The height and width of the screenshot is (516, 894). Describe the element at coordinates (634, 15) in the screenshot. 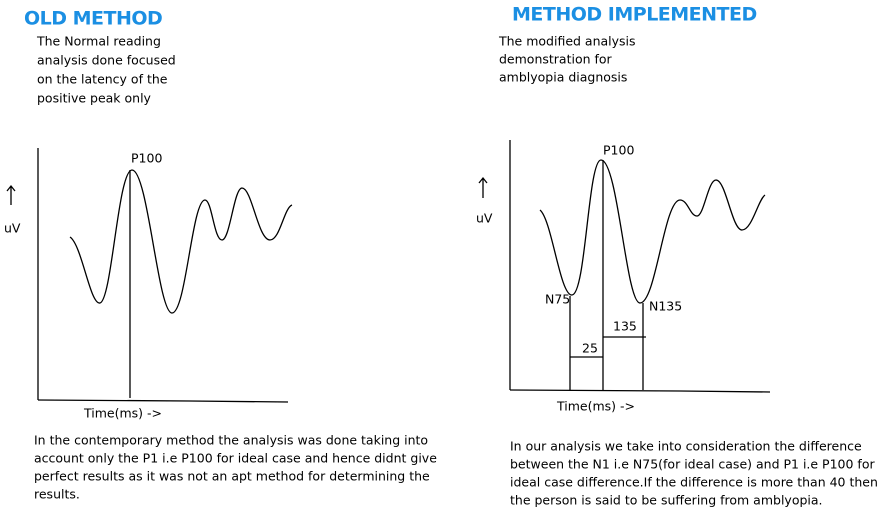

I see `title: METHOD IMPLEMENTED` at that location.